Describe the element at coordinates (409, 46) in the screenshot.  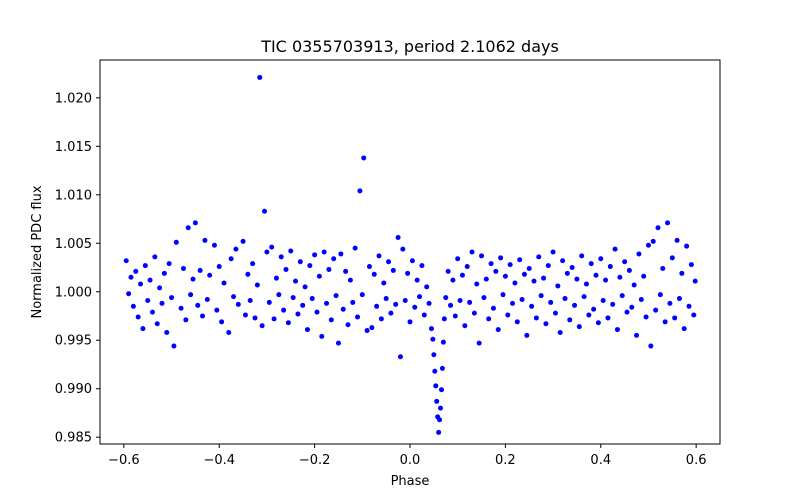
I see `chart-title: TIC 0355703913, period 2.1062 days` at that location.